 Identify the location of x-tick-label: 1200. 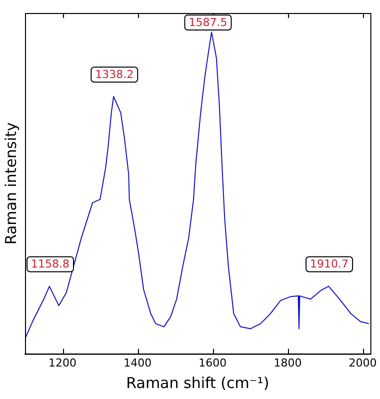
(62, 363).